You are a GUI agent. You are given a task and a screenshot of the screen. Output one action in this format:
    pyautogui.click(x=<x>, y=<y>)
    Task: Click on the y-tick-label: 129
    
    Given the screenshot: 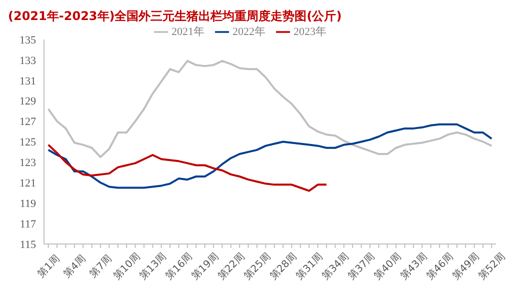 What is the action you would take?
    pyautogui.click(x=28, y=102)
    